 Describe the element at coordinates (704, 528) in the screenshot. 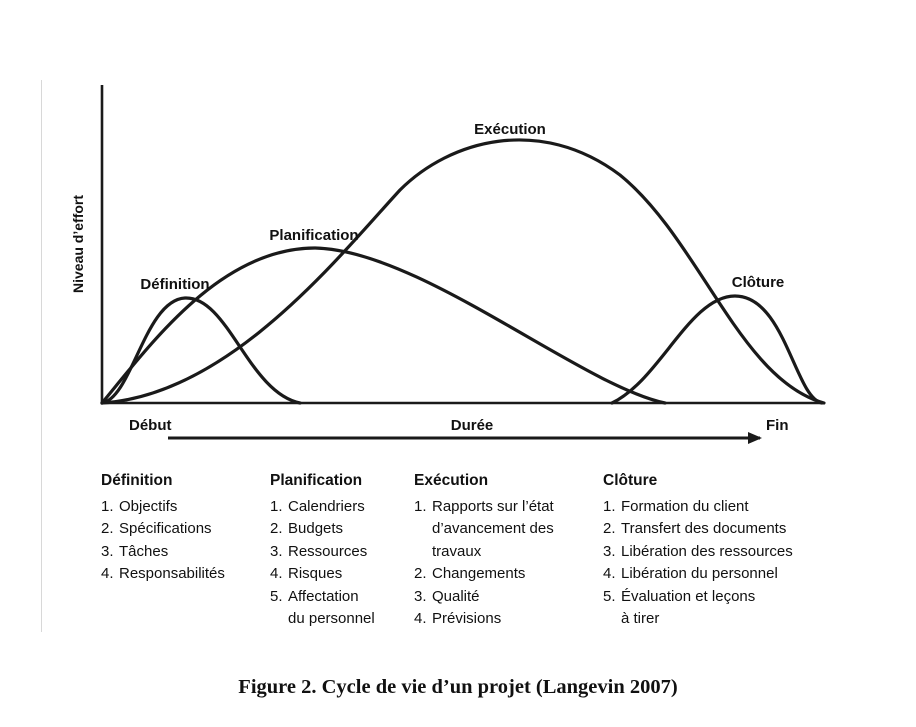

I see `item-text: Transfert des documents` at that location.